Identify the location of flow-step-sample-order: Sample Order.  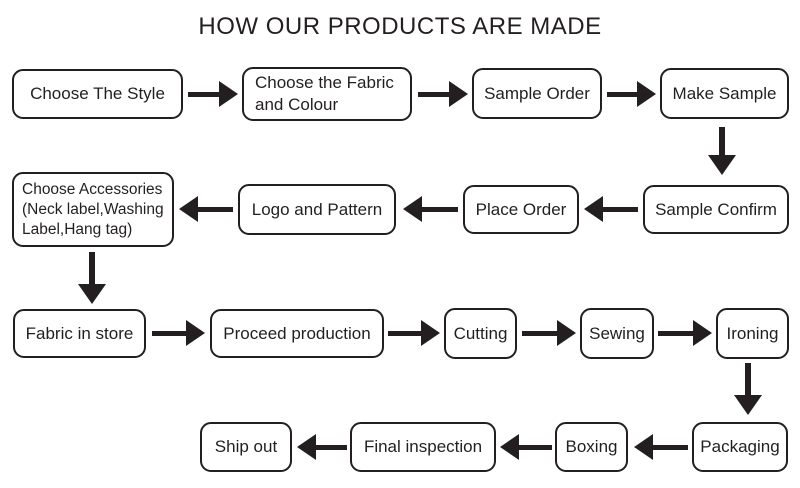
(537, 93).